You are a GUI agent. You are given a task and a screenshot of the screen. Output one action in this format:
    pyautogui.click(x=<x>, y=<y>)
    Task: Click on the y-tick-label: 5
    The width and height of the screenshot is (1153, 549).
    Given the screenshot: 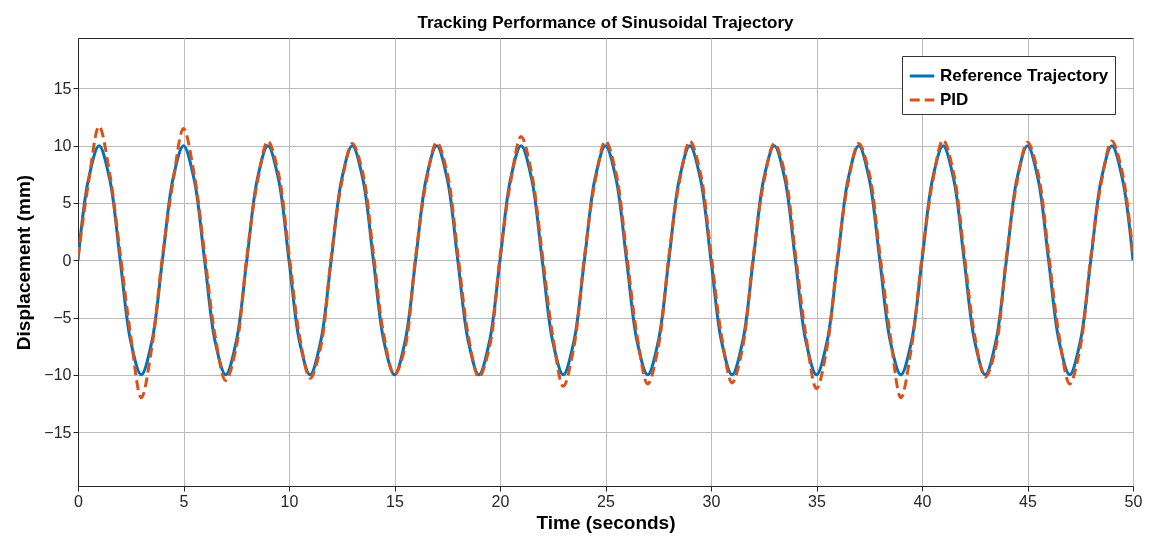 What is the action you would take?
    pyautogui.click(x=67, y=203)
    